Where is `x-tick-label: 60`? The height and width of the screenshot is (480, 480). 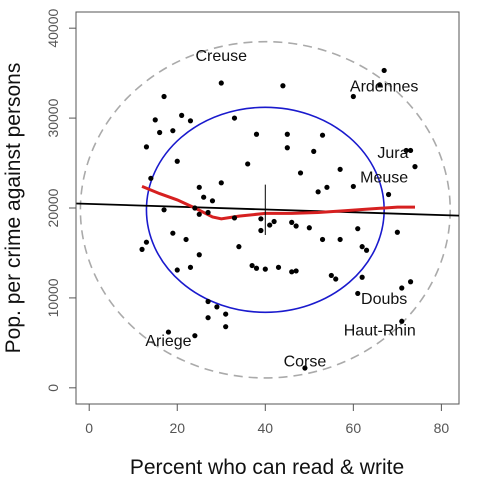
x-tick-label: 60 is located at coordinates (354, 428).